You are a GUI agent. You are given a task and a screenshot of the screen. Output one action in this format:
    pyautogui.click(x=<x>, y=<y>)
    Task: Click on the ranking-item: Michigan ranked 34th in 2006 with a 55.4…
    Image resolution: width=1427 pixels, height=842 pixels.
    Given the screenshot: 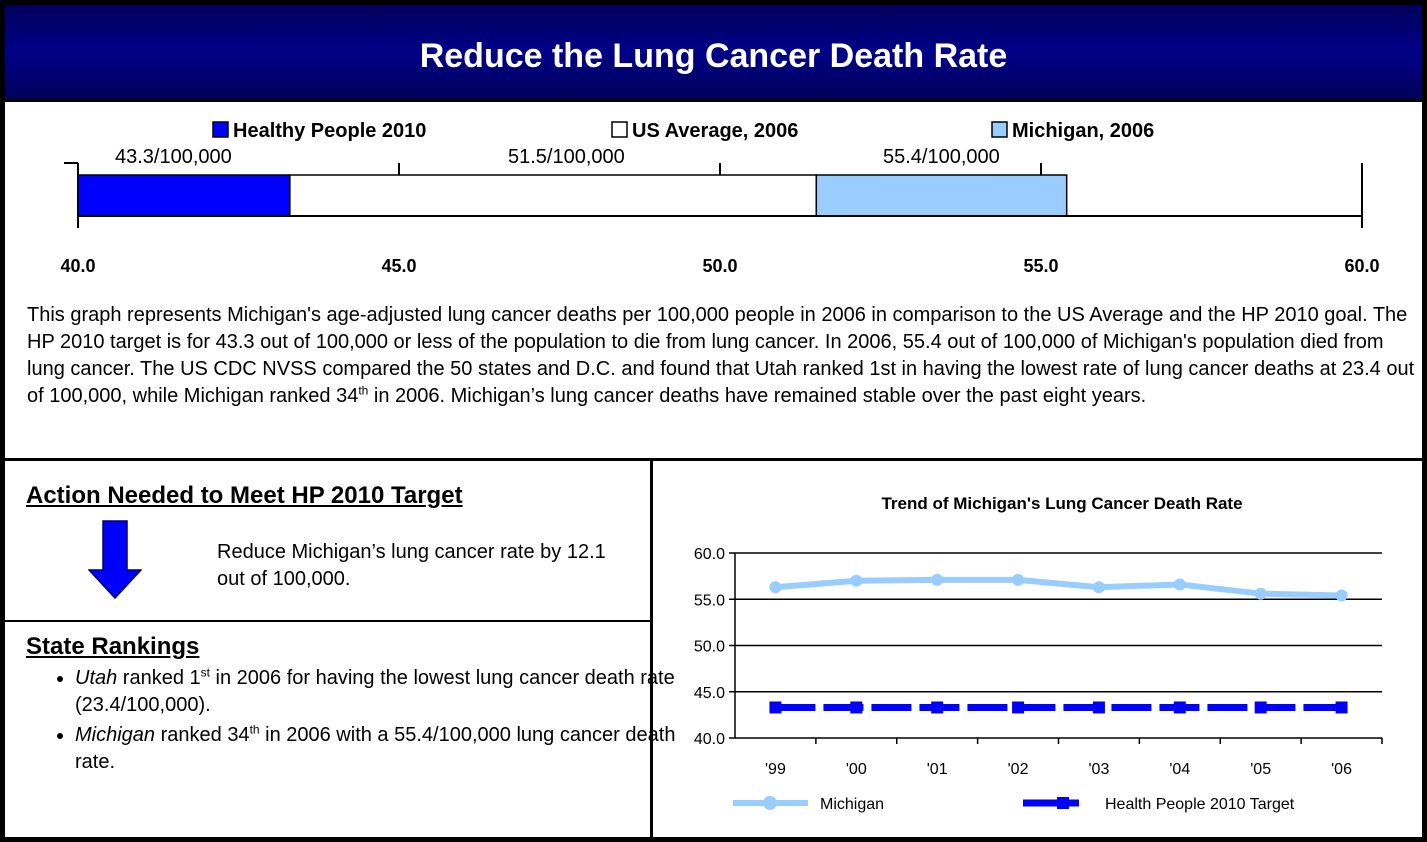 What is the action you would take?
    pyautogui.click(x=380, y=749)
    